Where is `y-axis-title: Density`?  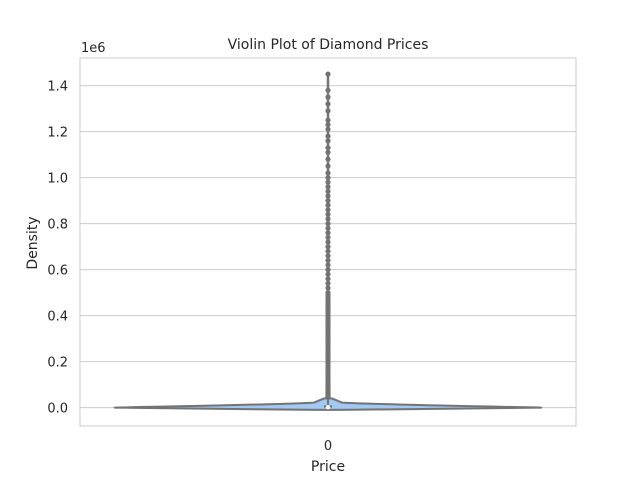 y-axis-title: Density is located at coordinates (33, 242).